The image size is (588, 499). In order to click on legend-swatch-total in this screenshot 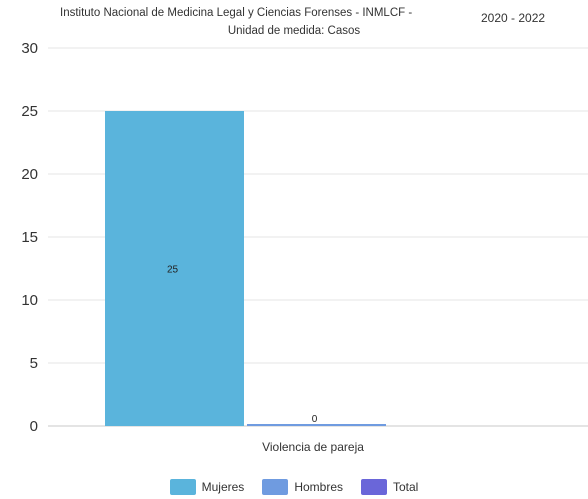, I will do `click(374, 487)`.